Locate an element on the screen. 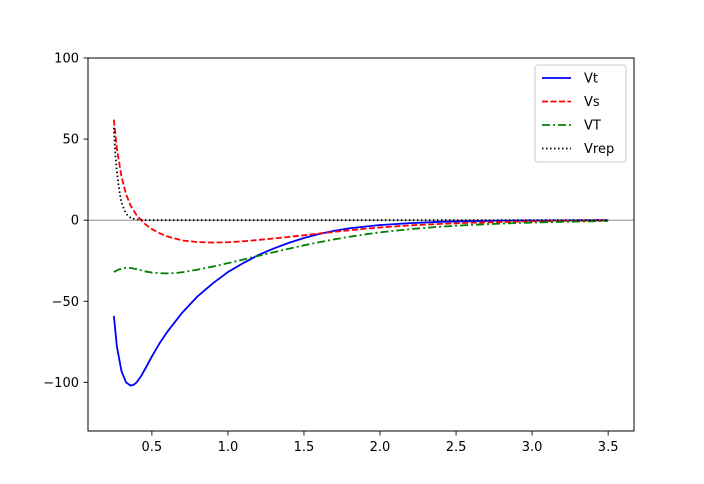 The image size is (704, 484). series-line-vt is located at coordinates (361, 247).